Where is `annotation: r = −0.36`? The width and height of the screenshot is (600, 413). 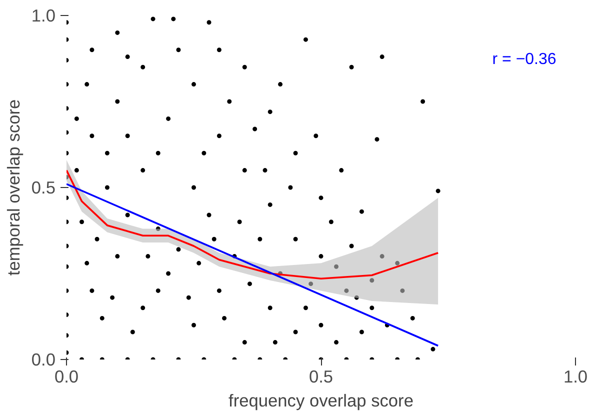
annotation: r = −0.36 is located at coordinates (524, 59).